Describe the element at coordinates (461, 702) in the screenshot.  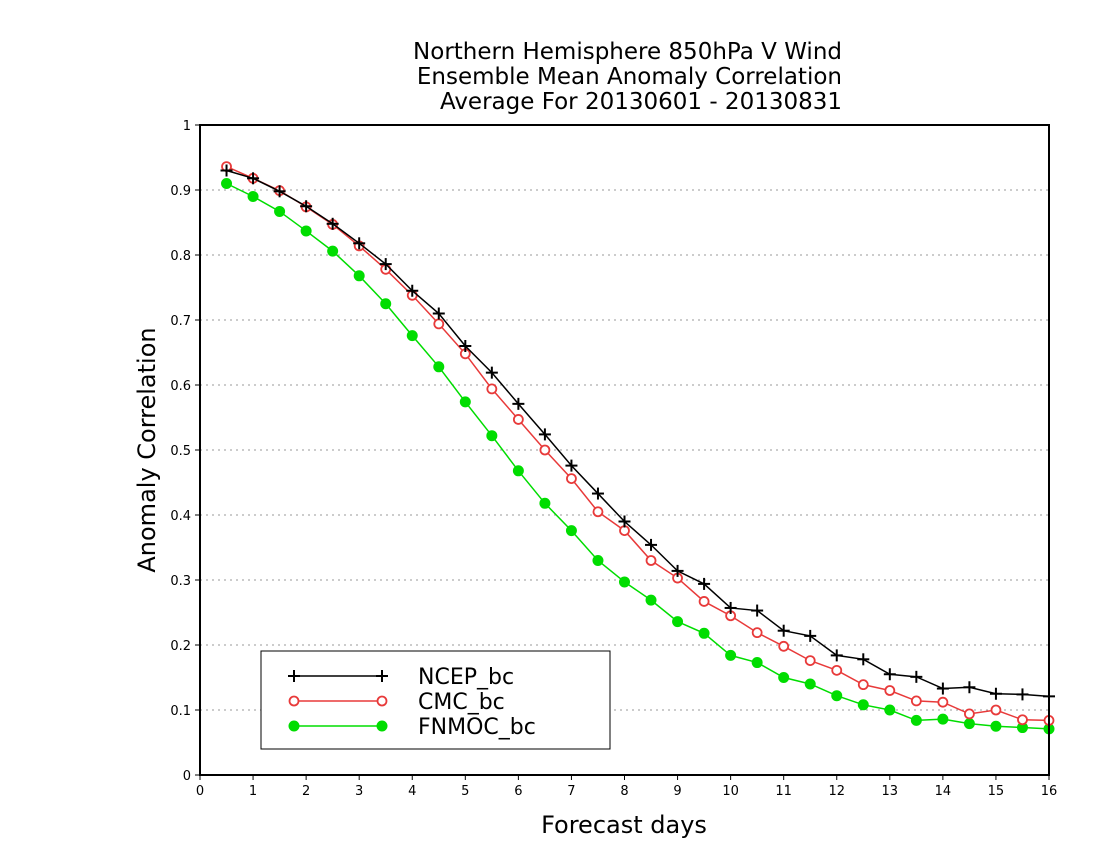
I see `legend-label: CMC_bc` at that location.